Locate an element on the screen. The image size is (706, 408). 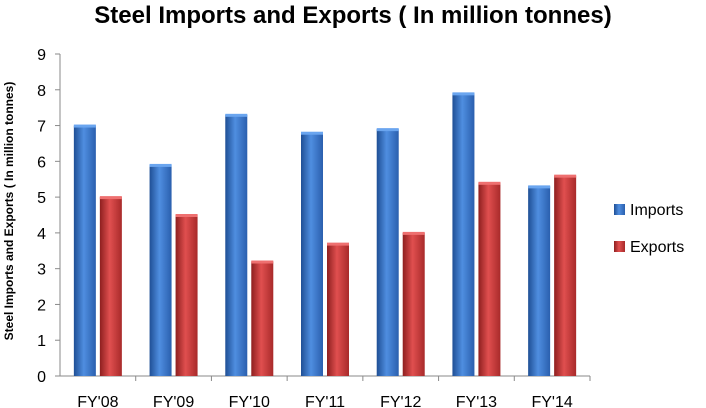
y-tick-label: 7 is located at coordinates (41, 127).